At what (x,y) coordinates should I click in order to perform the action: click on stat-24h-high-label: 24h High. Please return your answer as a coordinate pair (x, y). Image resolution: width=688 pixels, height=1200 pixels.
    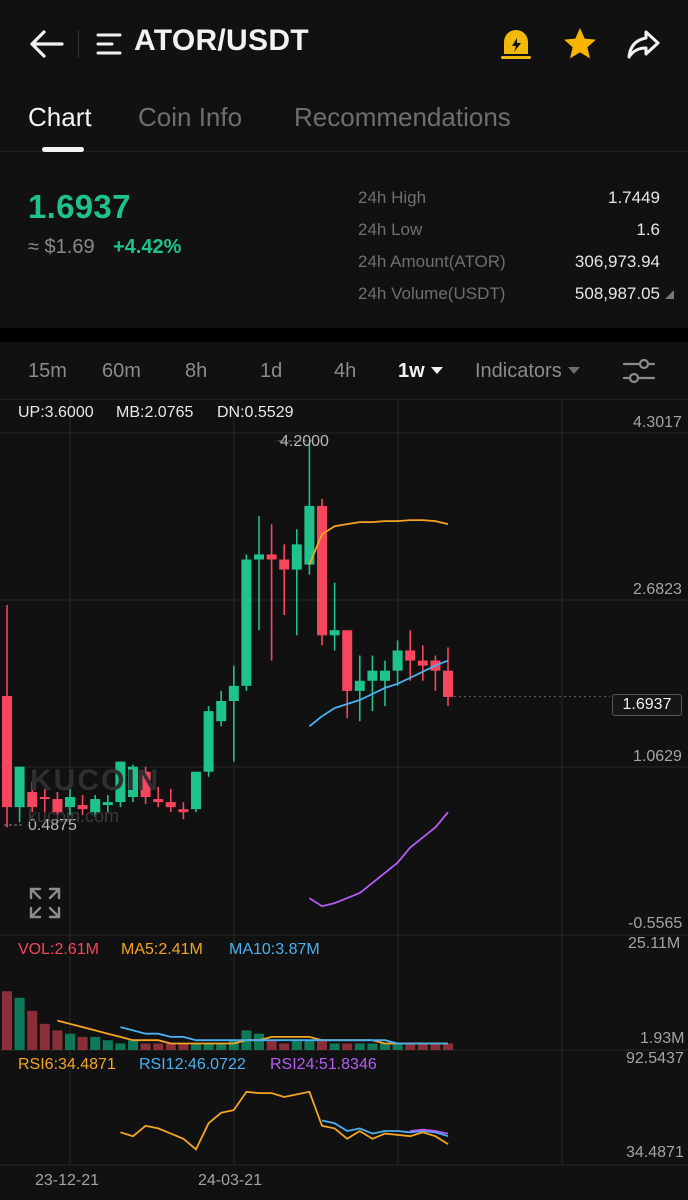
    Looking at the image, I should click on (392, 197).